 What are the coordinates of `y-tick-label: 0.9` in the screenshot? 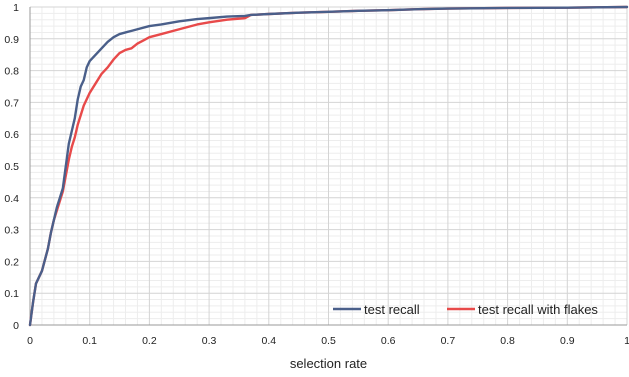 It's located at (11, 40).